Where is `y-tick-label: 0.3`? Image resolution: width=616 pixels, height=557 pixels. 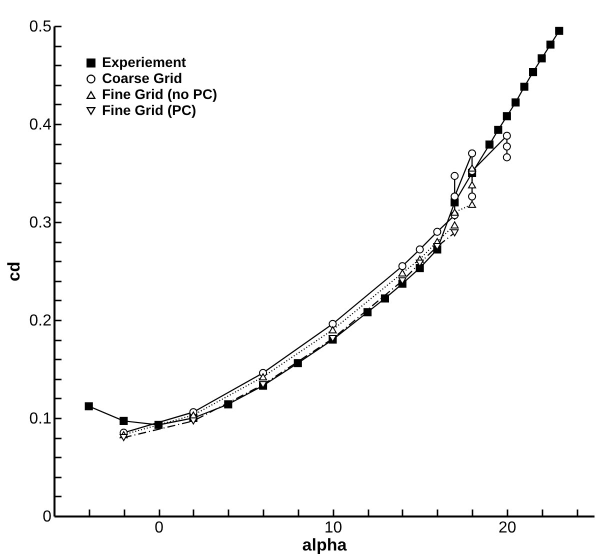 y-tick-label: 0.3 is located at coordinates (40, 223).